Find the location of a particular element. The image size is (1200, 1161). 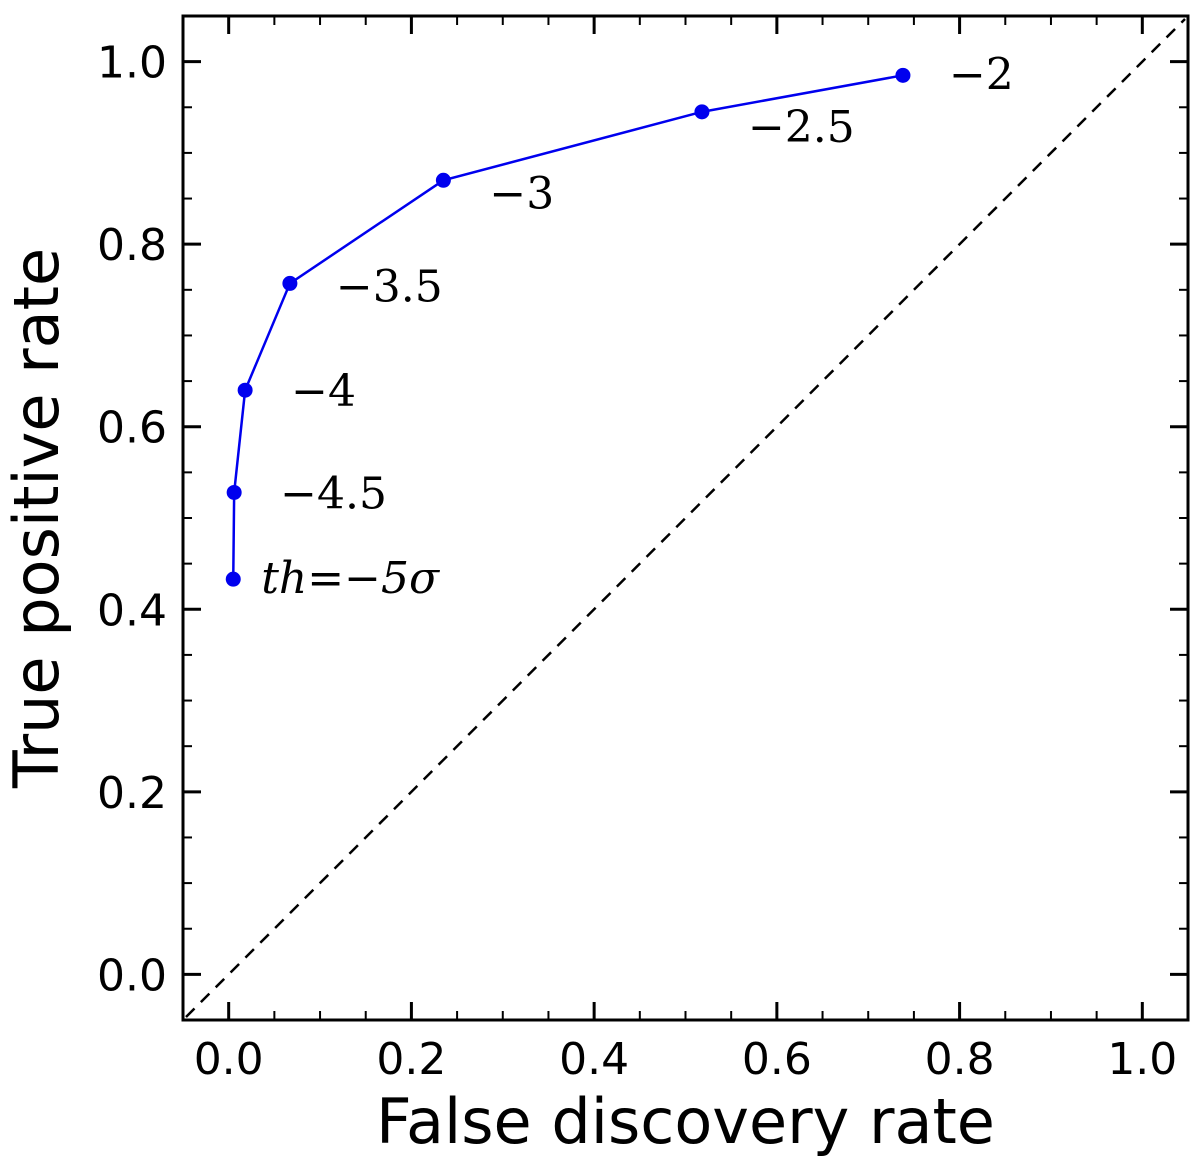

y-tick-label: 0.8 is located at coordinates (132, 245).